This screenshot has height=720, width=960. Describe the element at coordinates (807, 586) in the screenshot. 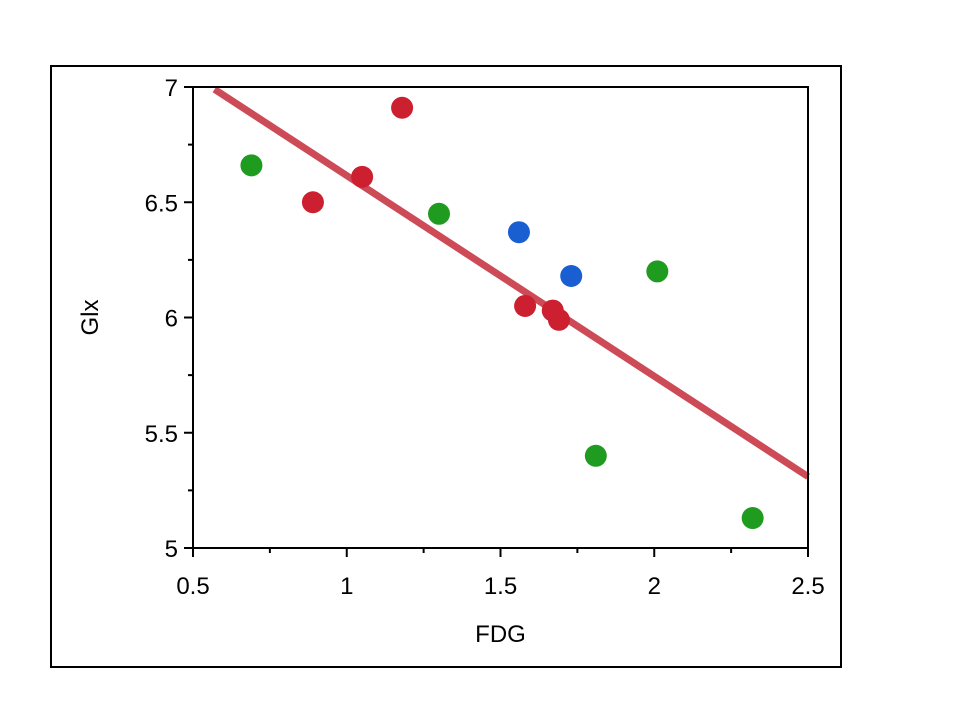

I see `x-tick-label: 2.5` at that location.